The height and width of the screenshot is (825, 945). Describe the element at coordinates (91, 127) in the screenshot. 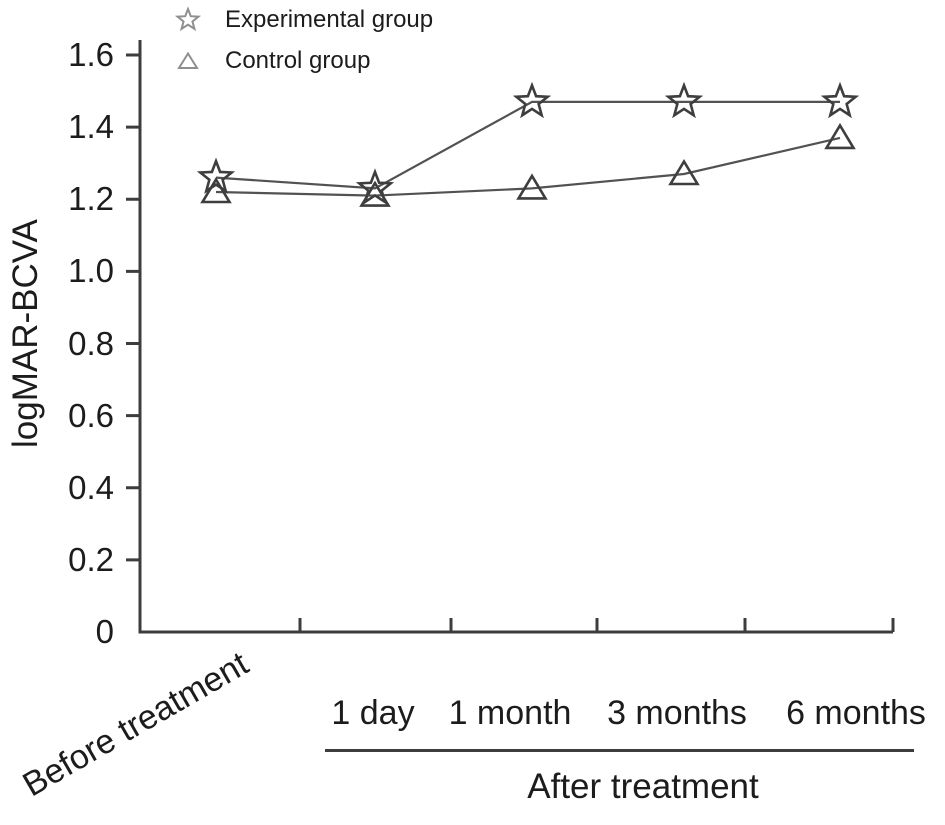

I see `y-tick-label: 1.4` at that location.